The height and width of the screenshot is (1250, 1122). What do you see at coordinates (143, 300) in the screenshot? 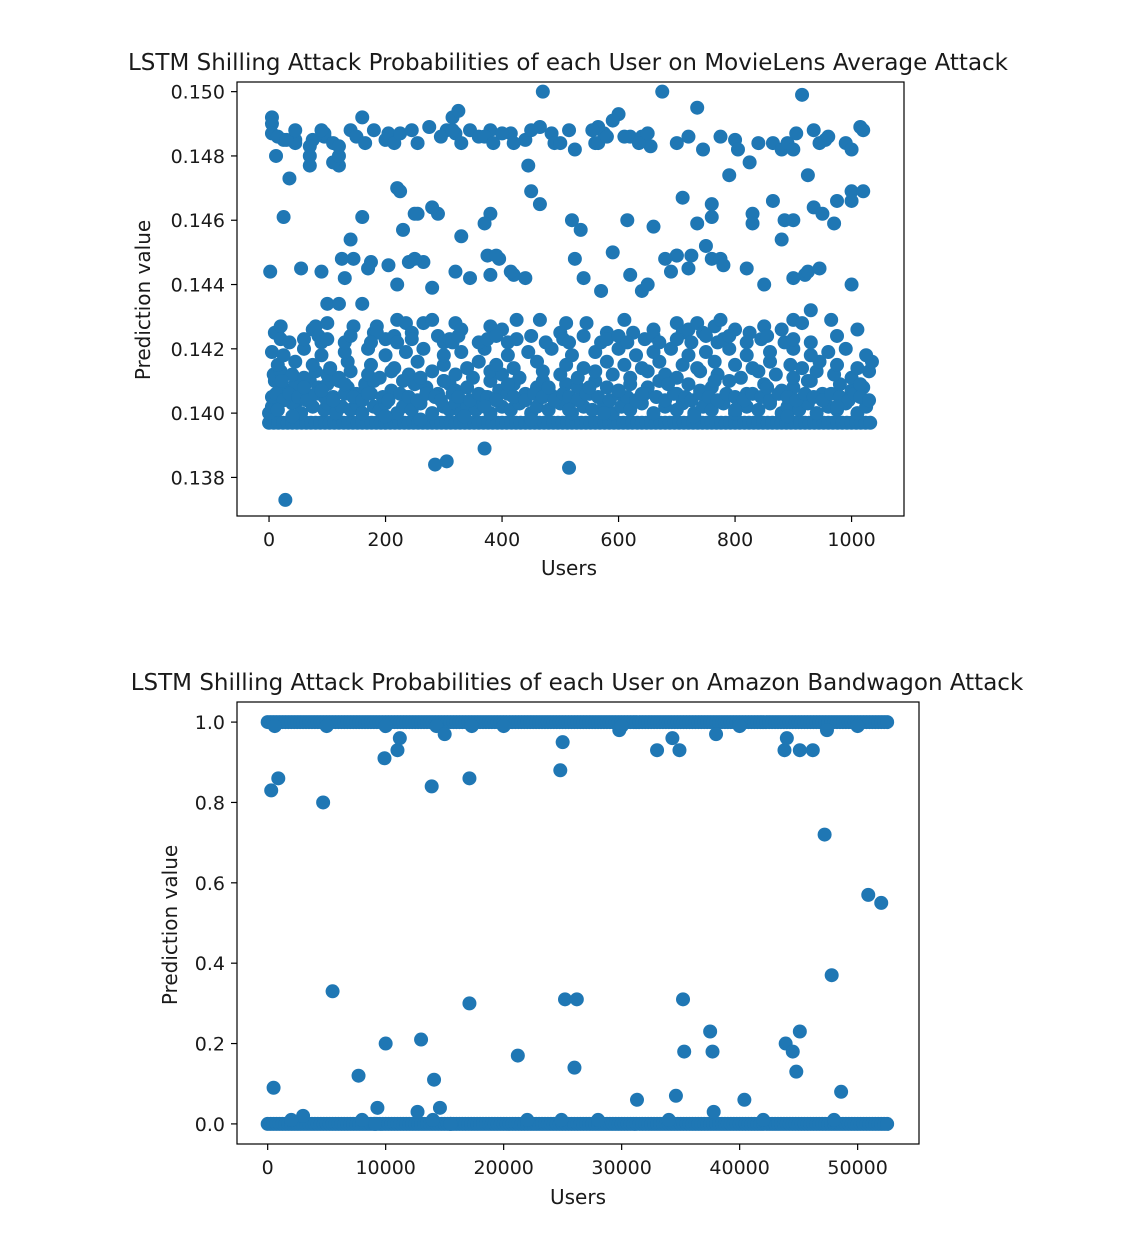
I see `y-axis-label: Prediction value` at bounding box center [143, 300].